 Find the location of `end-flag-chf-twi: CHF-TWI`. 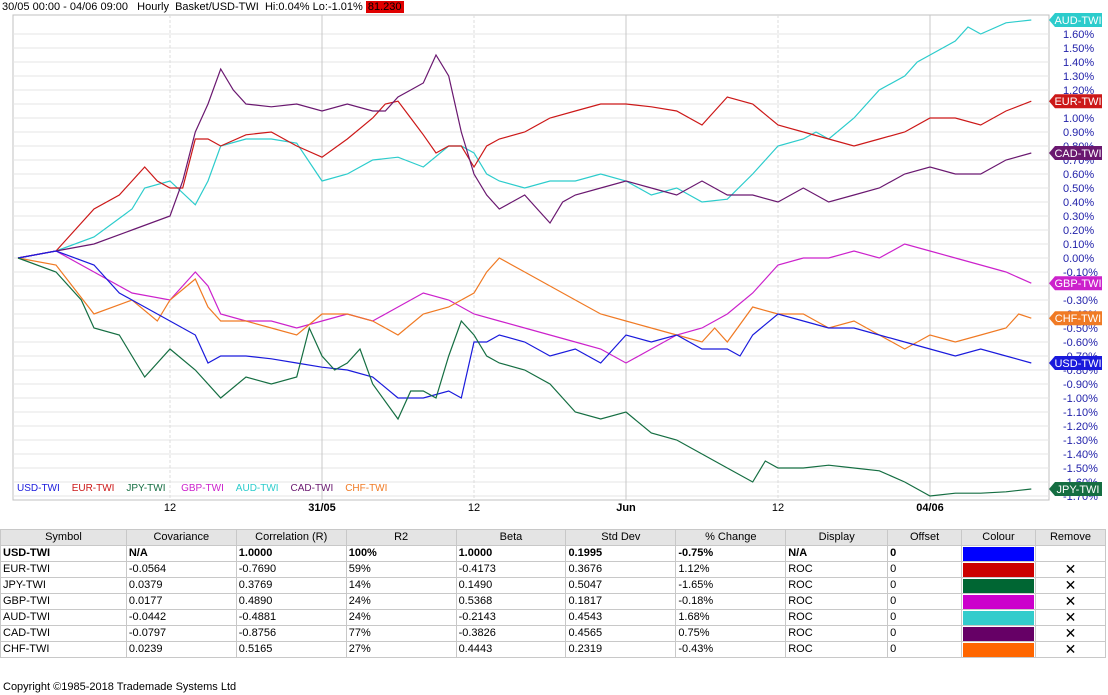

end-flag-chf-twi: CHF-TWI is located at coordinates (1075, 318).